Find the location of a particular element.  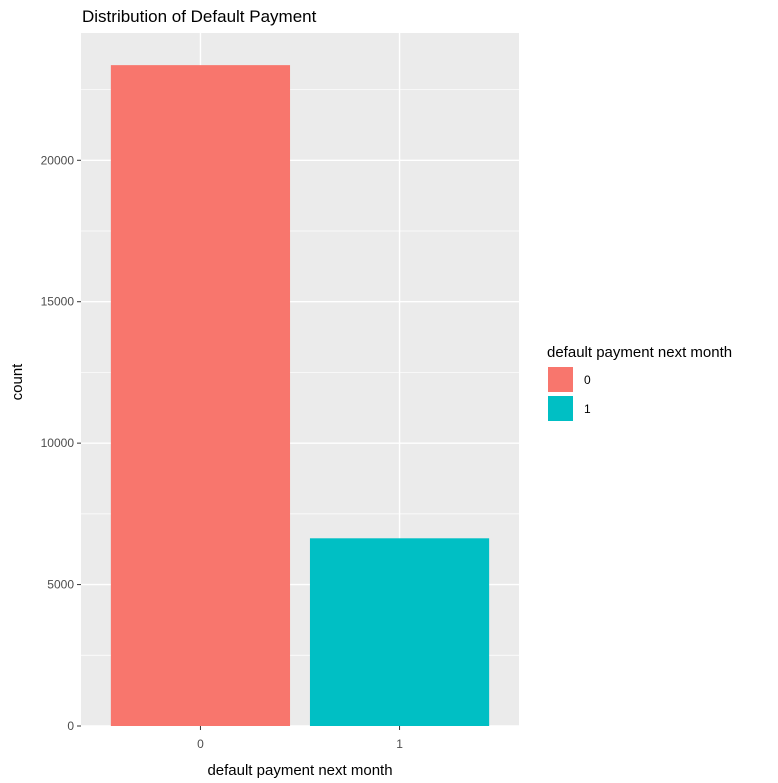

y-tick-label: 20000 is located at coordinates (58, 160).